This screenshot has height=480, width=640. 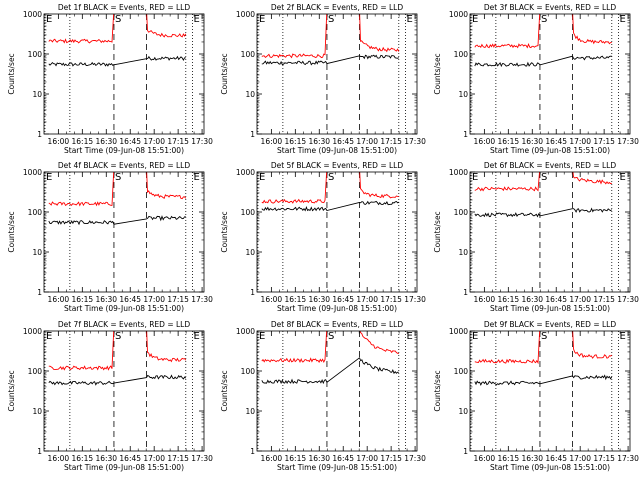 What do you see at coordinates (124, 7) in the screenshot?
I see `panel-title: Det 1f BLACK = Events, RED = LLD` at bounding box center [124, 7].